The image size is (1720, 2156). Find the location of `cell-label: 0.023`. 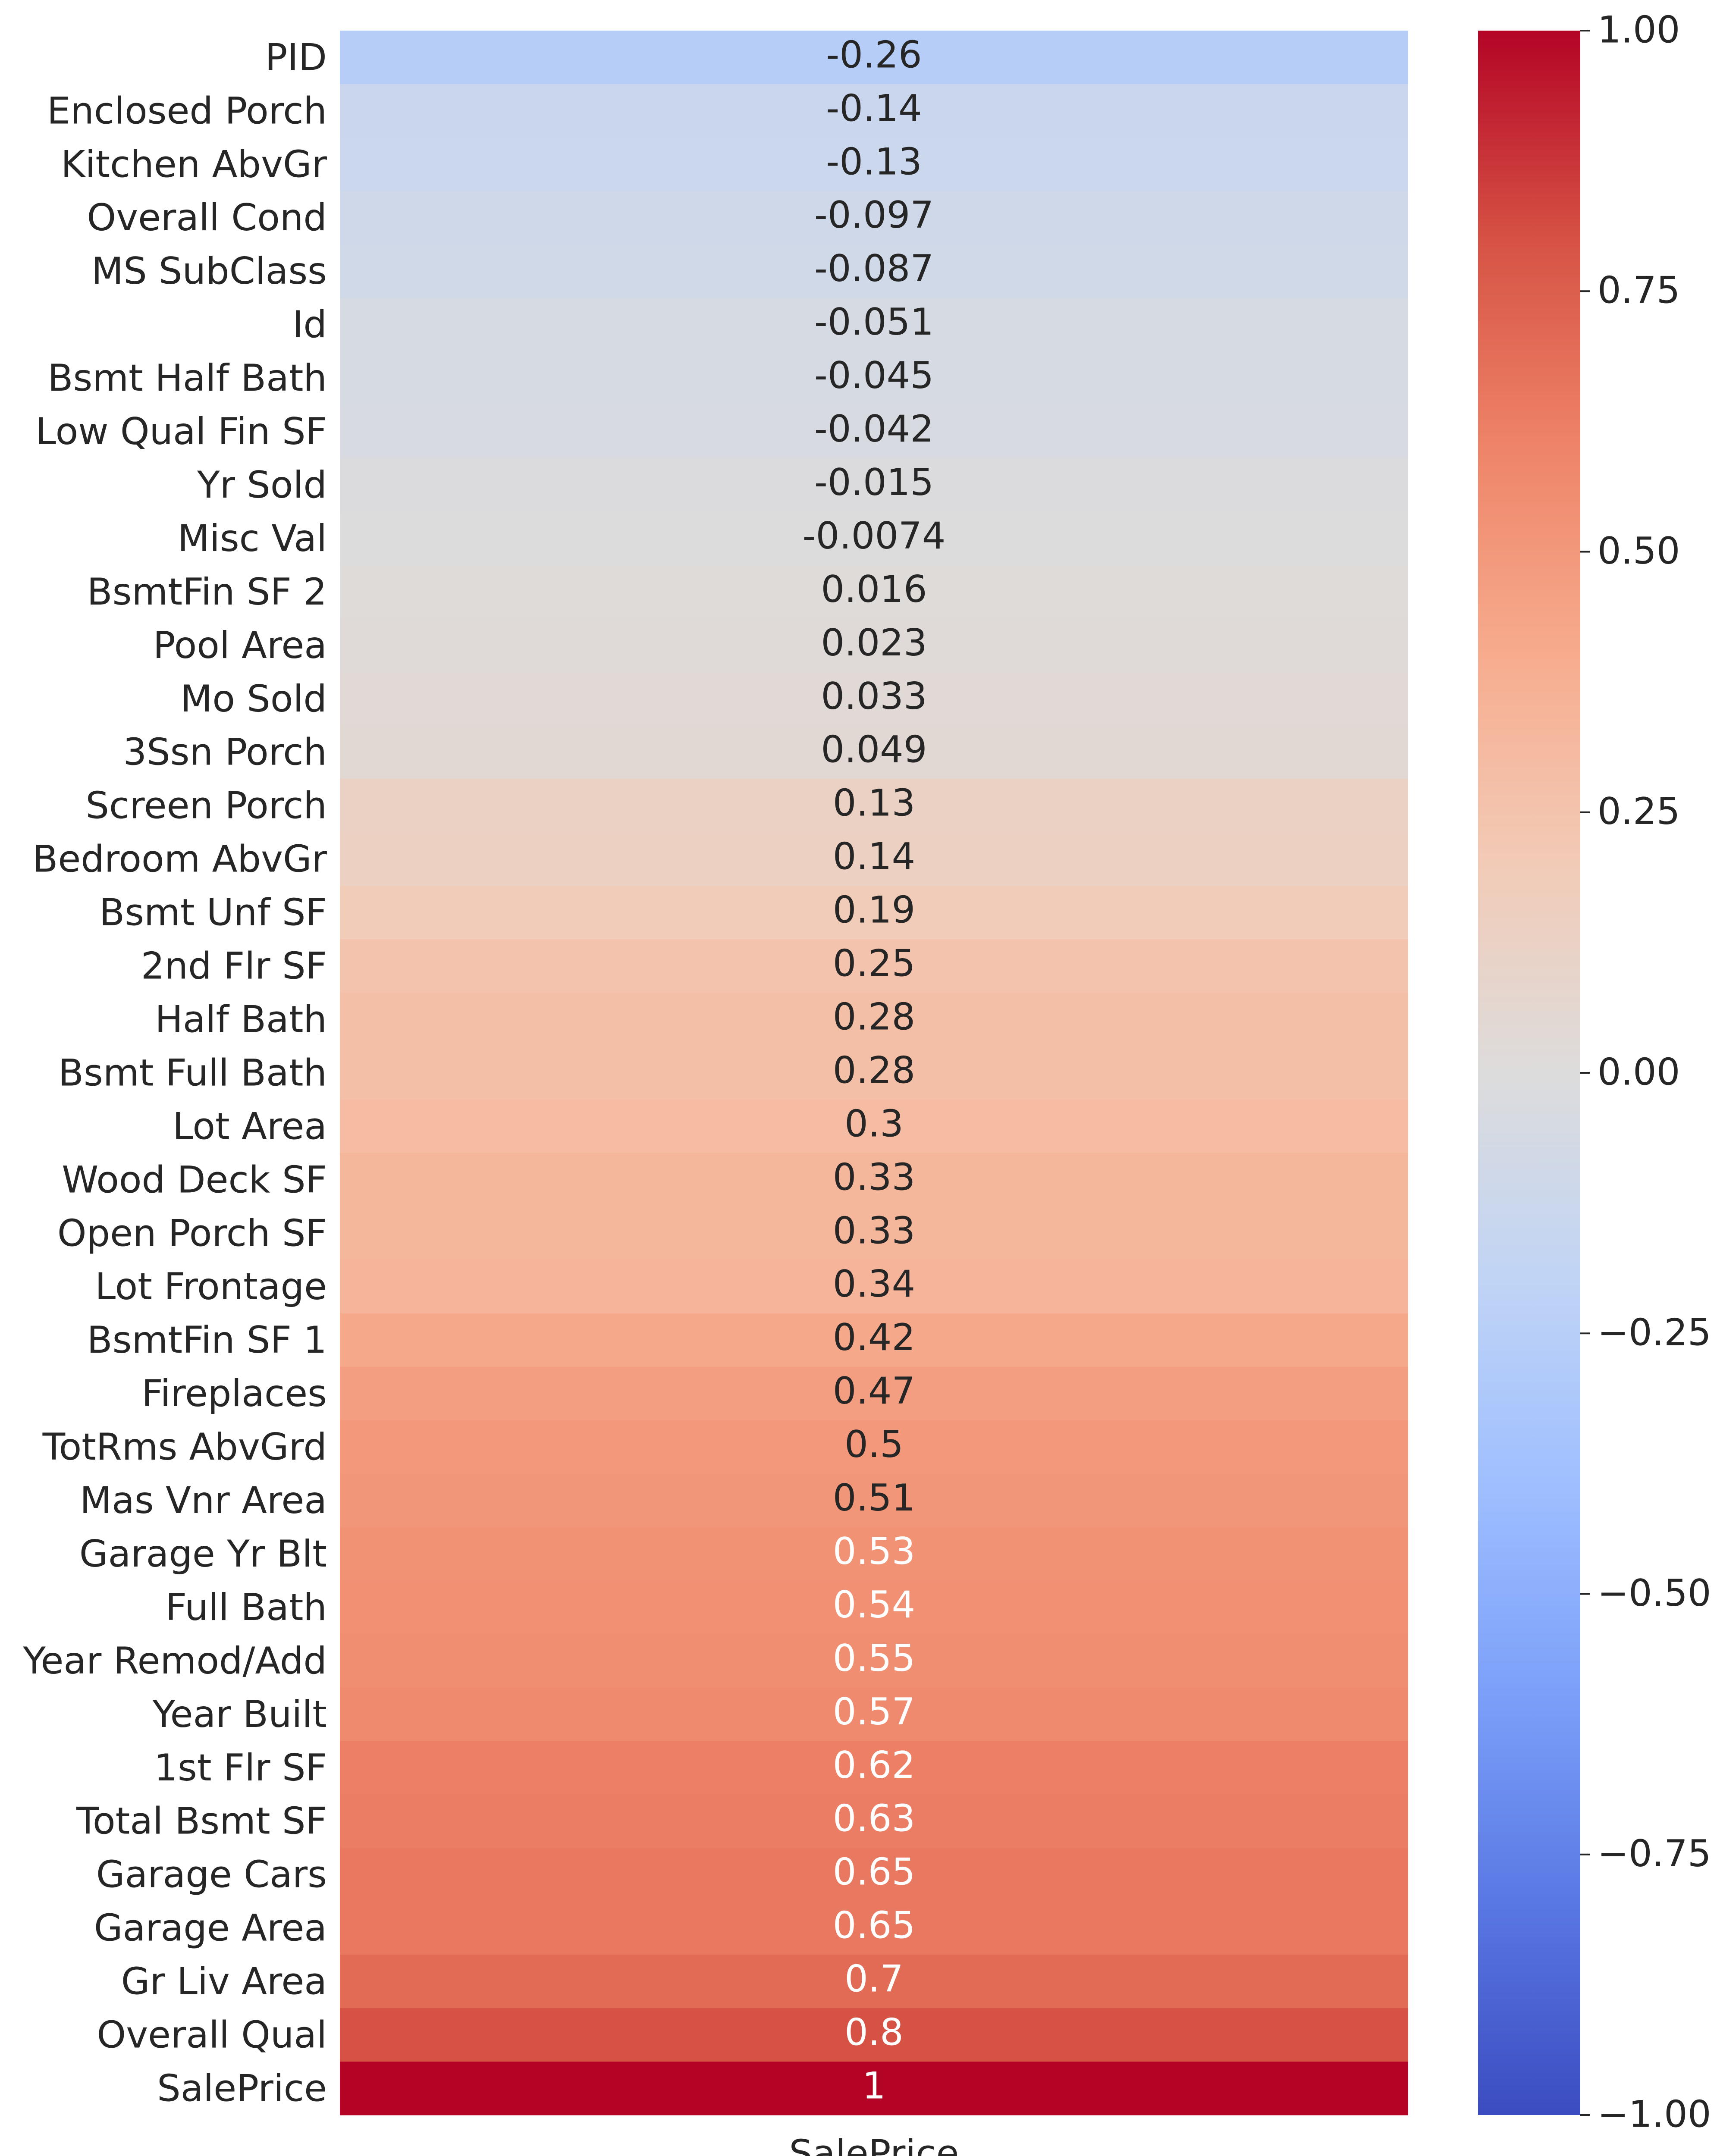

cell-label: 0.023 is located at coordinates (874, 642).